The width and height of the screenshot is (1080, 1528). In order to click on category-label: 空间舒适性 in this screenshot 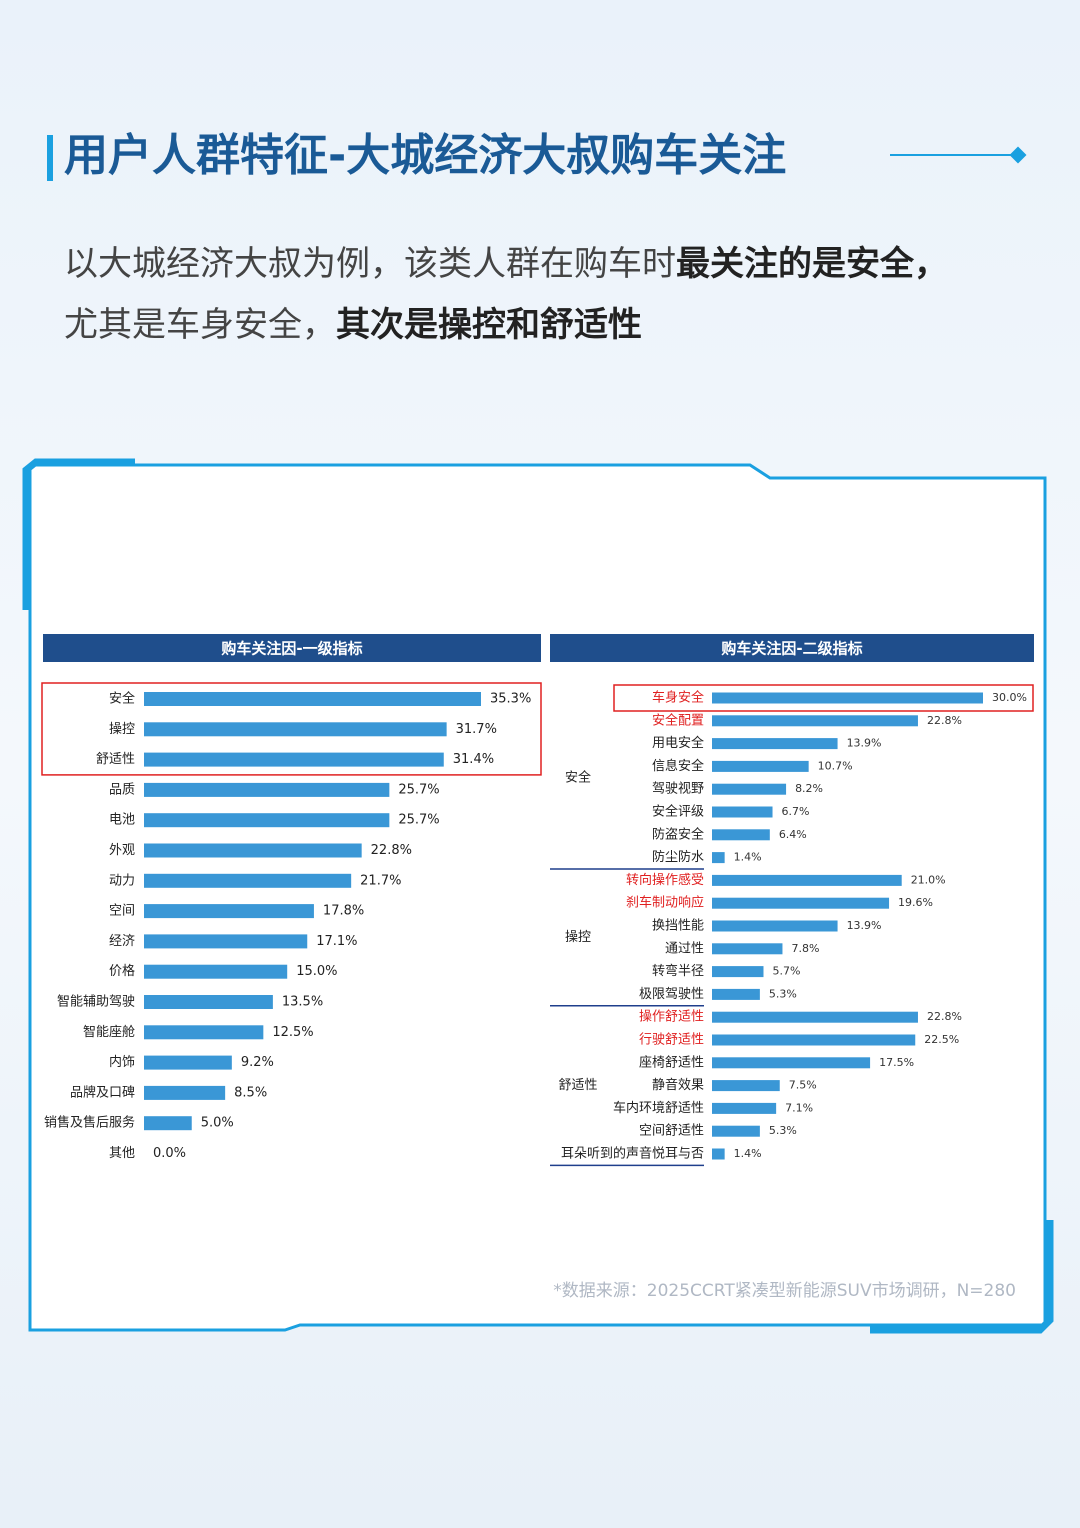, I will do `click(671, 1131)`.